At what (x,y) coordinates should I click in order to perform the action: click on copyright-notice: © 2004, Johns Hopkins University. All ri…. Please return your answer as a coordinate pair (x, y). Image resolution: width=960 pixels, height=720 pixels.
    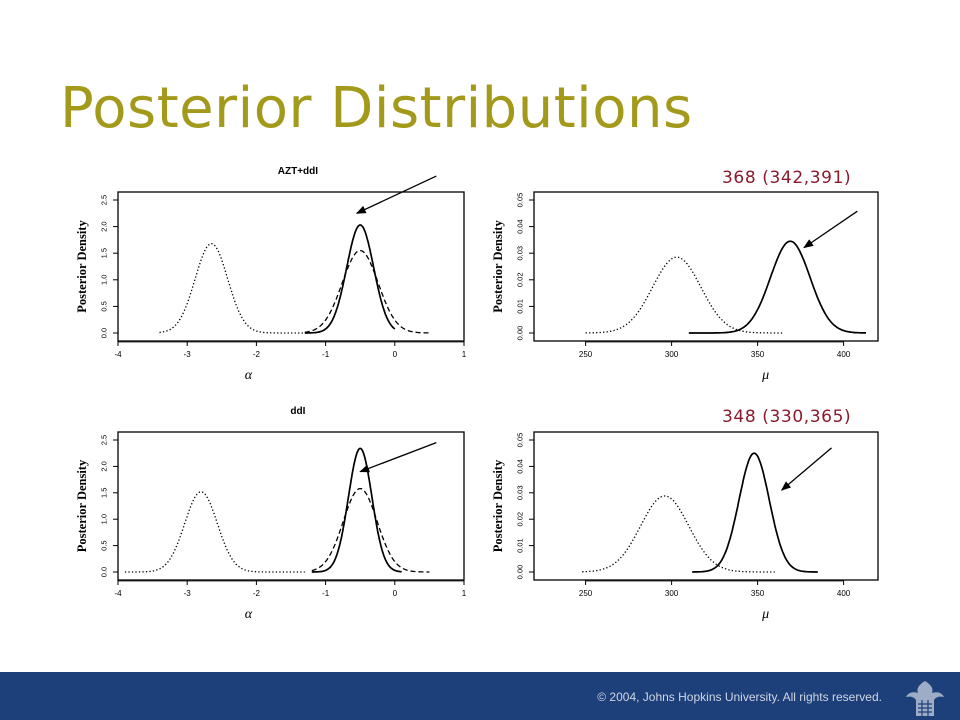
    Looking at the image, I should click on (739, 697).